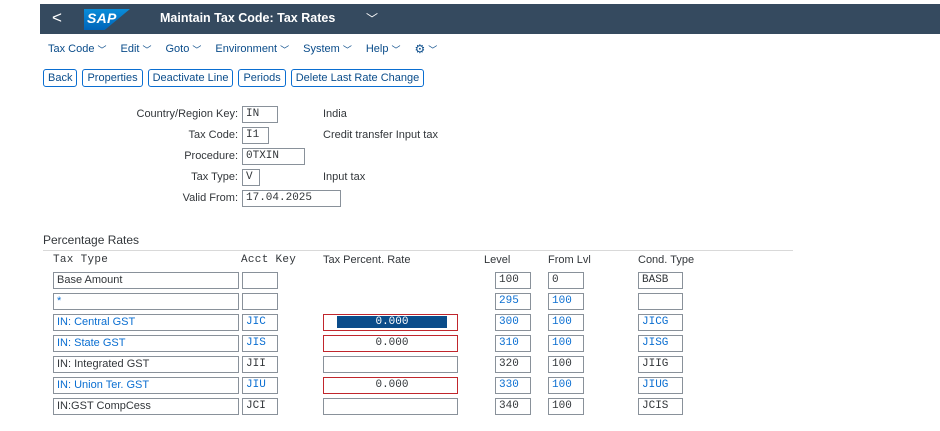 The image size is (940, 431). I want to click on country-description: India, so click(335, 114).